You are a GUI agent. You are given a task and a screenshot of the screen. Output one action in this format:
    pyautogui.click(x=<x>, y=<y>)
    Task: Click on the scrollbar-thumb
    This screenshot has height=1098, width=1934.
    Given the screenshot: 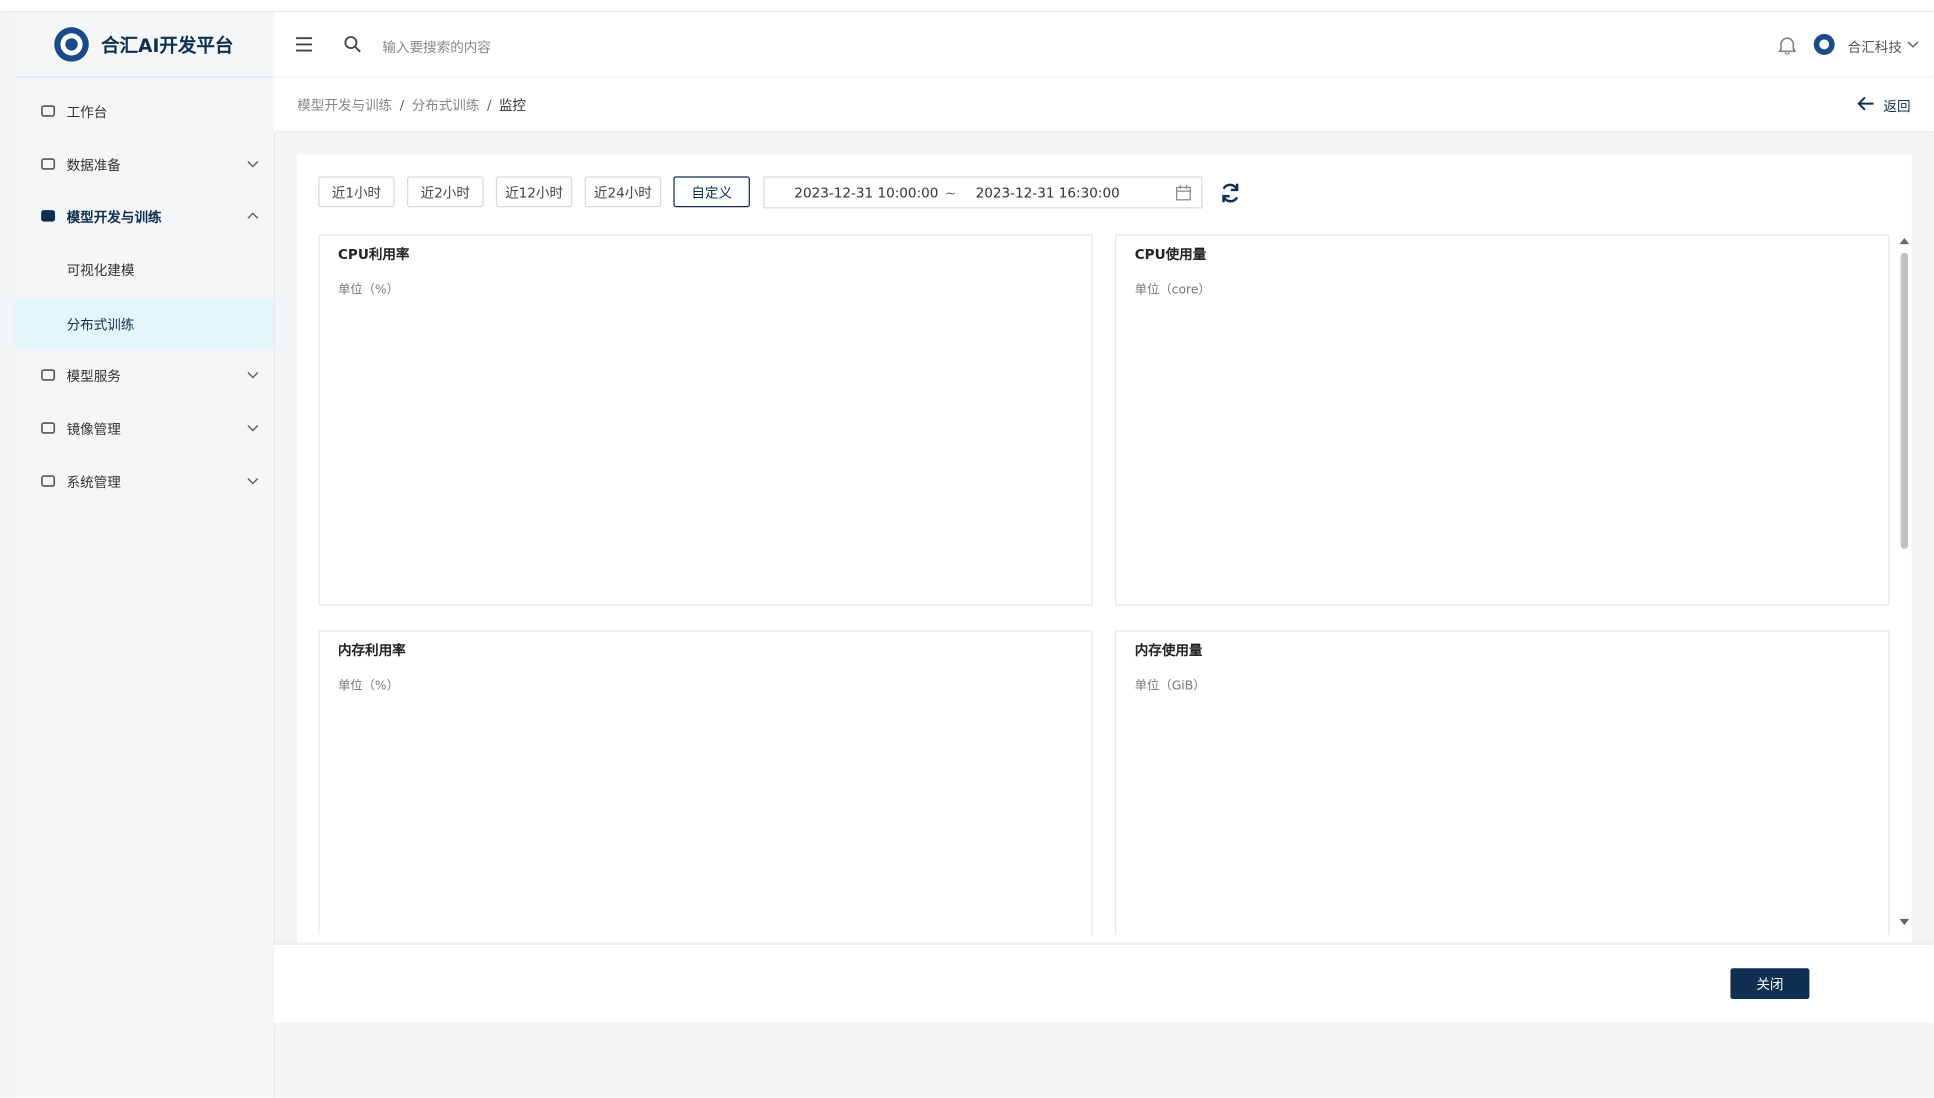 What is the action you would take?
    pyautogui.click(x=1904, y=400)
    